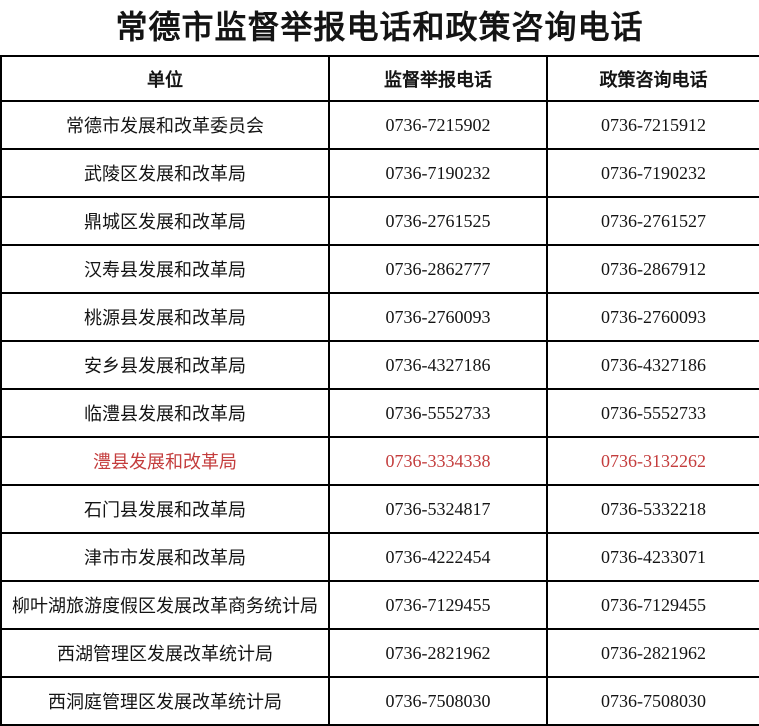 This screenshot has width=759, height=726. What do you see at coordinates (438, 509) in the screenshot?
I see `report-phone-cell: 0736-5324817` at bounding box center [438, 509].